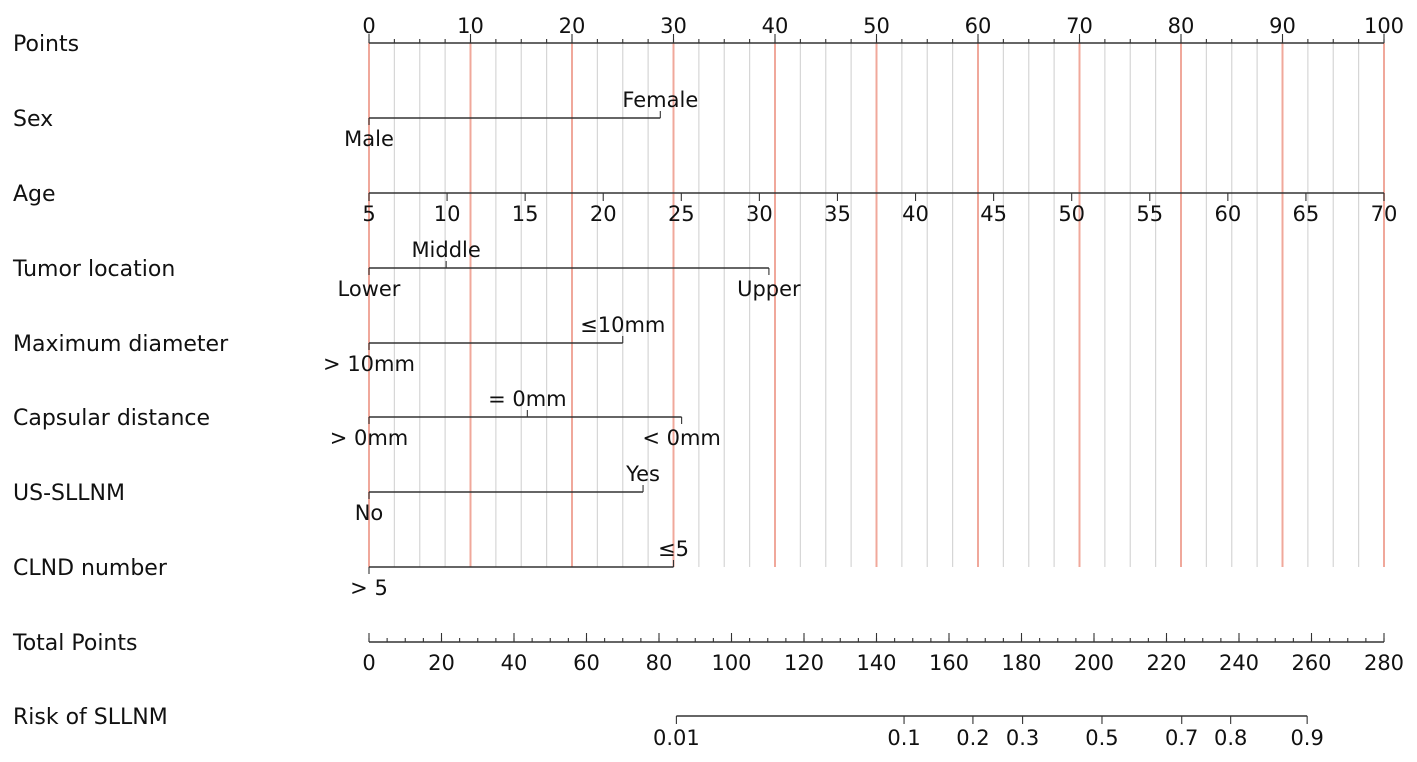 This screenshot has width=1417, height=762. What do you see at coordinates (837, 214) in the screenshot?
I see `age-axis-tick-label: 35` at bounding box center [837, 214].